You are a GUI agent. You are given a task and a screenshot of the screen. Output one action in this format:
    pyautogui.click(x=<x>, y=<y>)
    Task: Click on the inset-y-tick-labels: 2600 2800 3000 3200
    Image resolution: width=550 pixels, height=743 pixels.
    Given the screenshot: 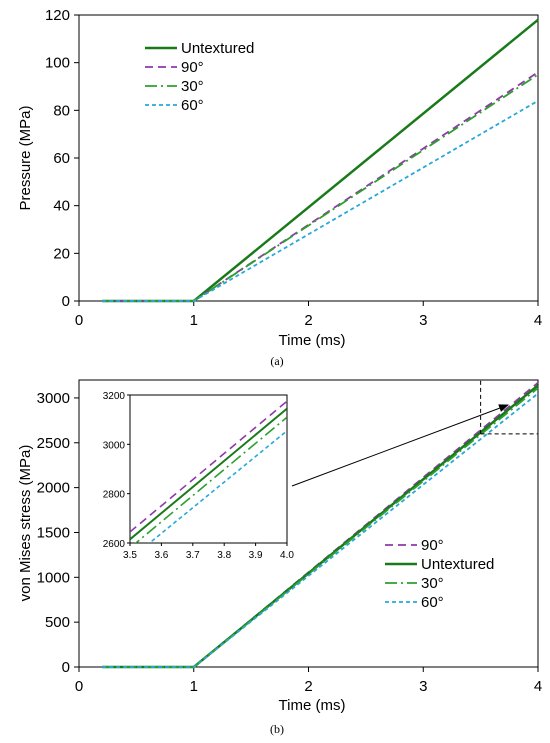 What is the action you would take?
    pyautogui.click(x=116, y=470)
    